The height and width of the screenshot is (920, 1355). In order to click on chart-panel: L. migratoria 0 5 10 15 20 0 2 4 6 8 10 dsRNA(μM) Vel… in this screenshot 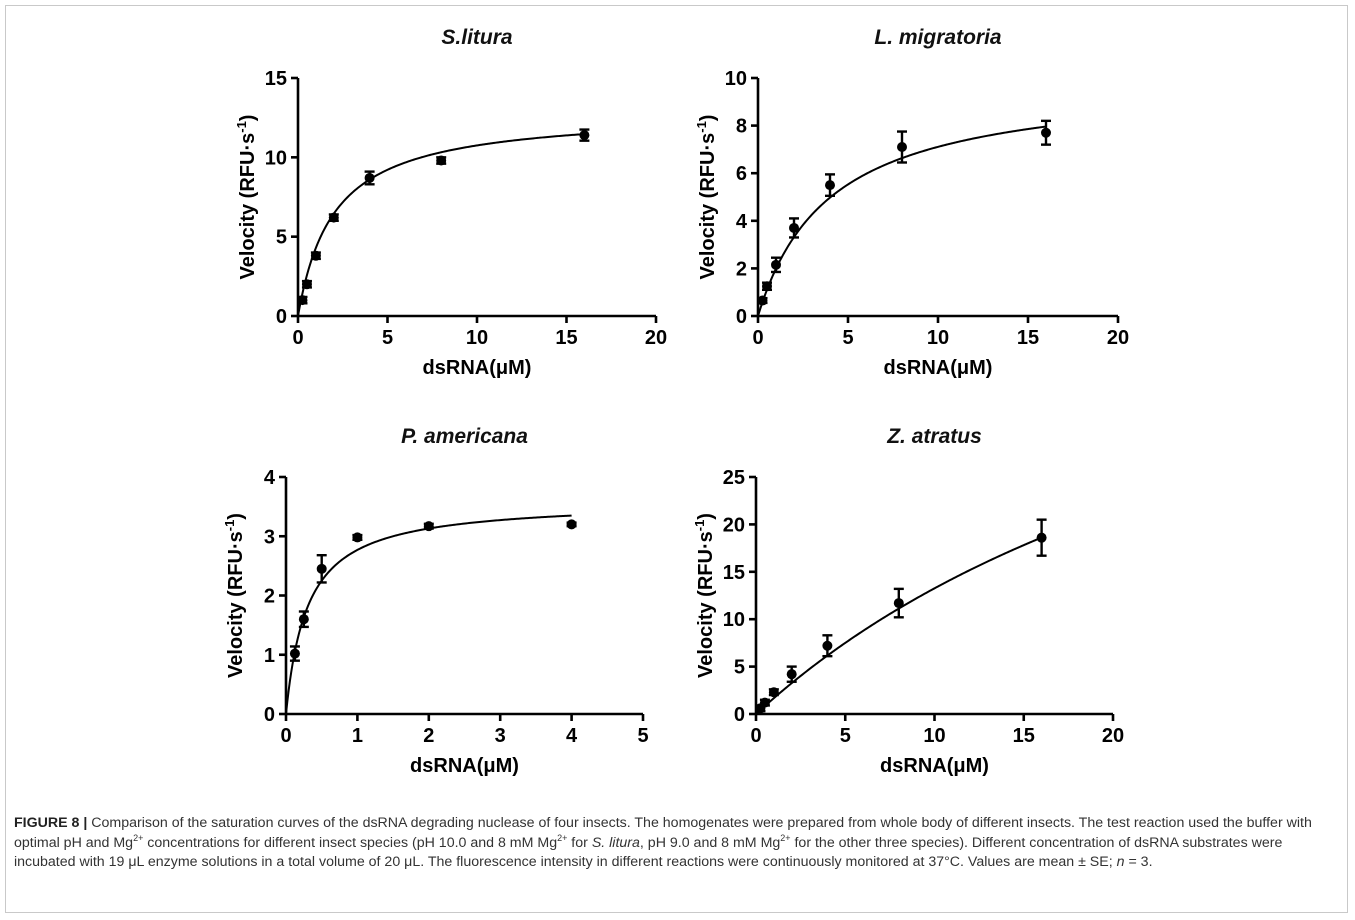, I will do `click(911, 202)`.